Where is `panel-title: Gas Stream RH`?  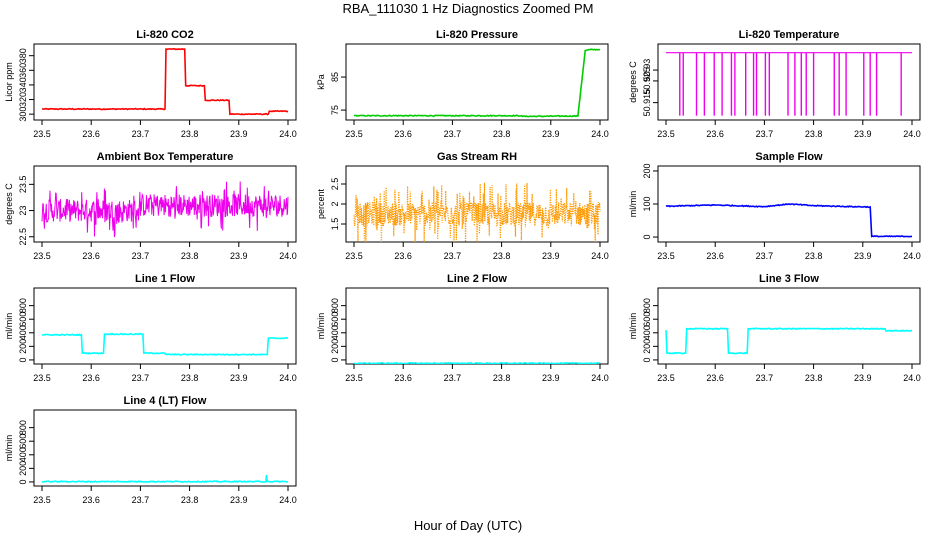
panel-title: Gas Stream RH is located at coordinates (477, 157).